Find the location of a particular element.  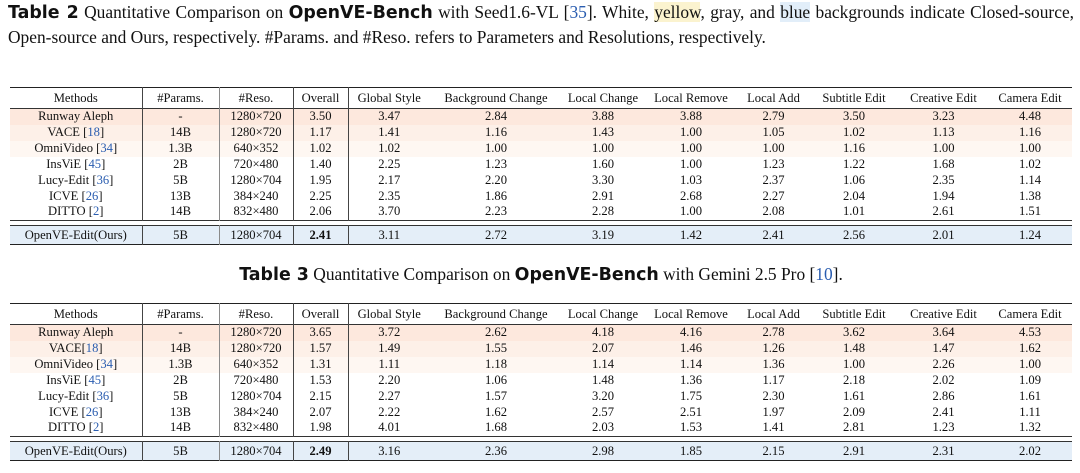

score-cell: 2.17 is located at coordinates (389, 180).